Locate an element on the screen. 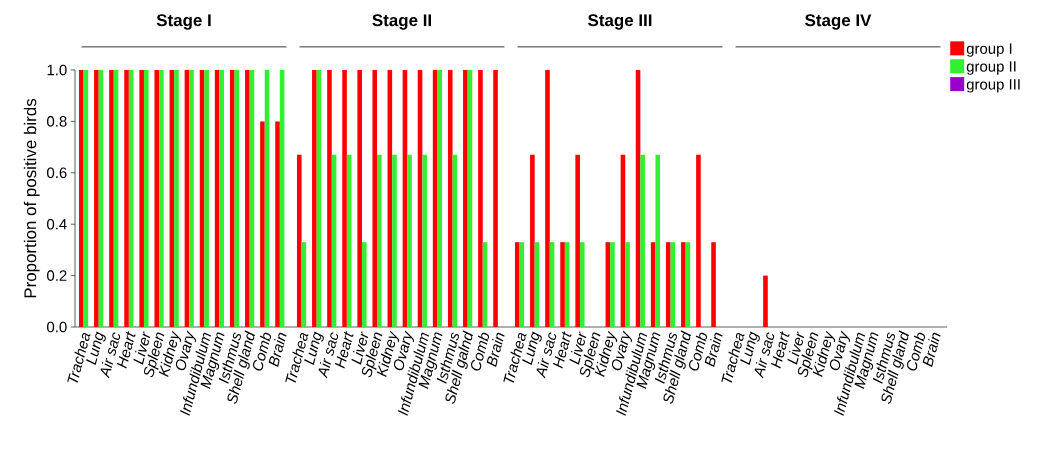 Image resolution: width=1043 pixels, height=452 pixels. y-tick-label: 1.0 is located at coordinates (57, 70).